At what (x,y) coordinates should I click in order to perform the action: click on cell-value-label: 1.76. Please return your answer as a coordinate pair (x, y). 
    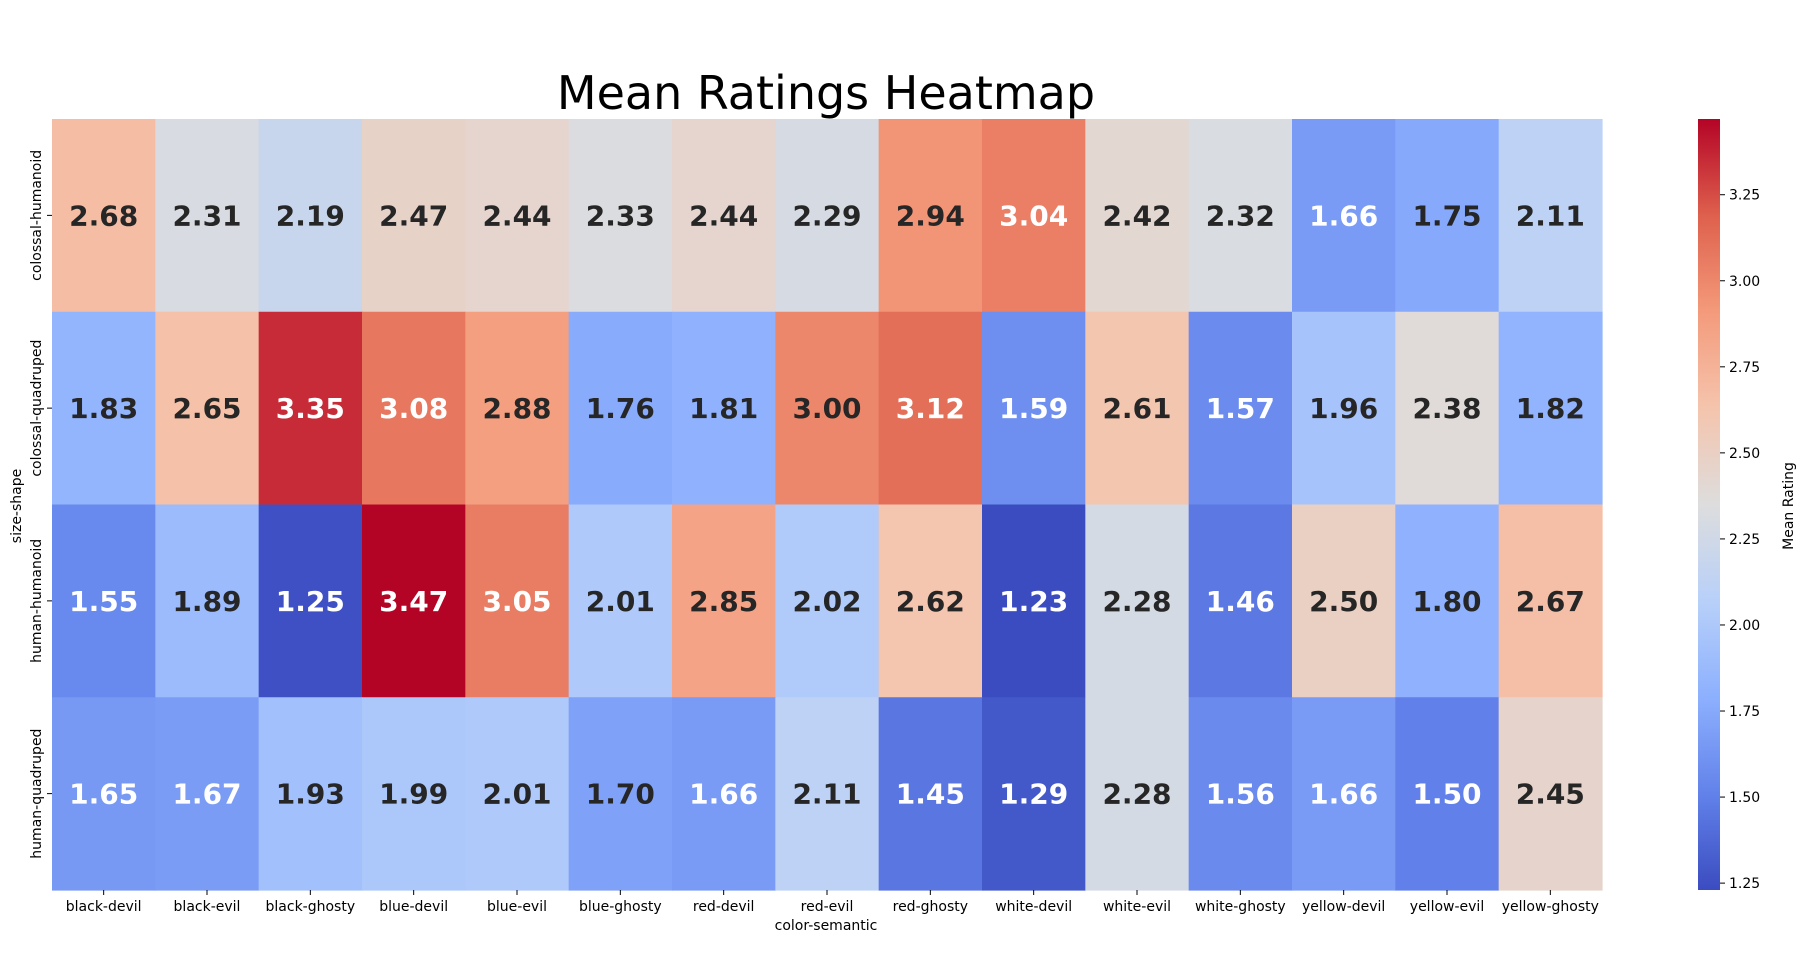
    Looking at the image, I should click on (620, 408).